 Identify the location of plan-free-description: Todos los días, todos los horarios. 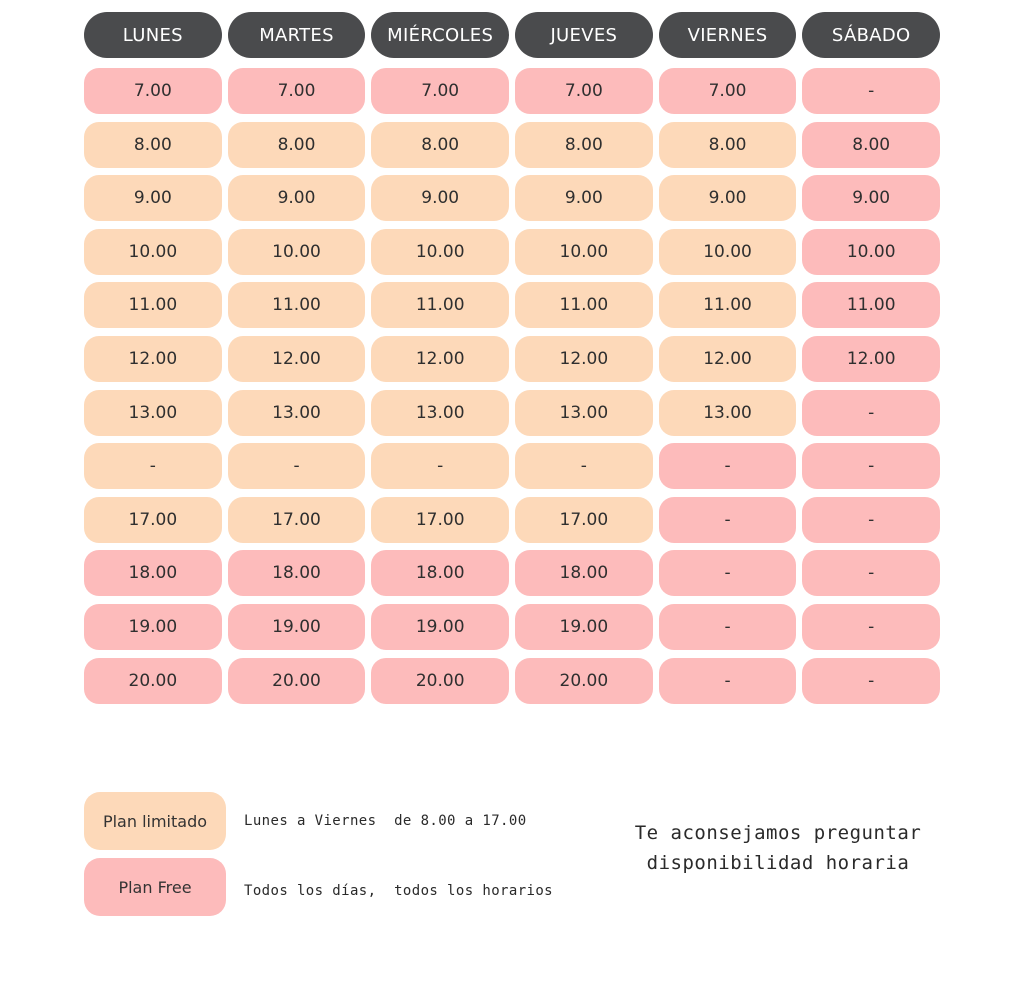
(399, 891).